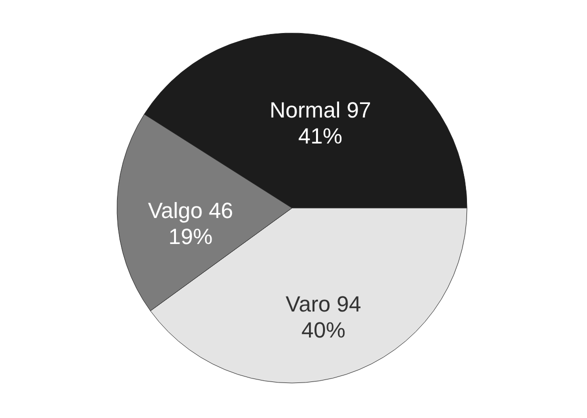 The height and width of the screenshot is (418, 587). Describe the element at coordinates (190, 237) in the screenshot. I see `data-label: 19%` at that location.